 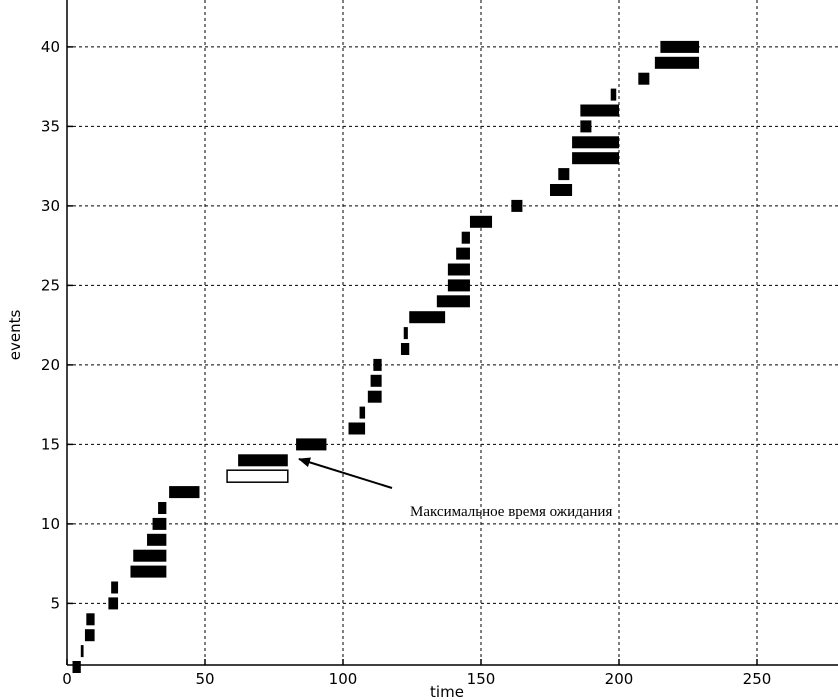 I want to click on x-tick-label: 200, so click(x=619, y=679).